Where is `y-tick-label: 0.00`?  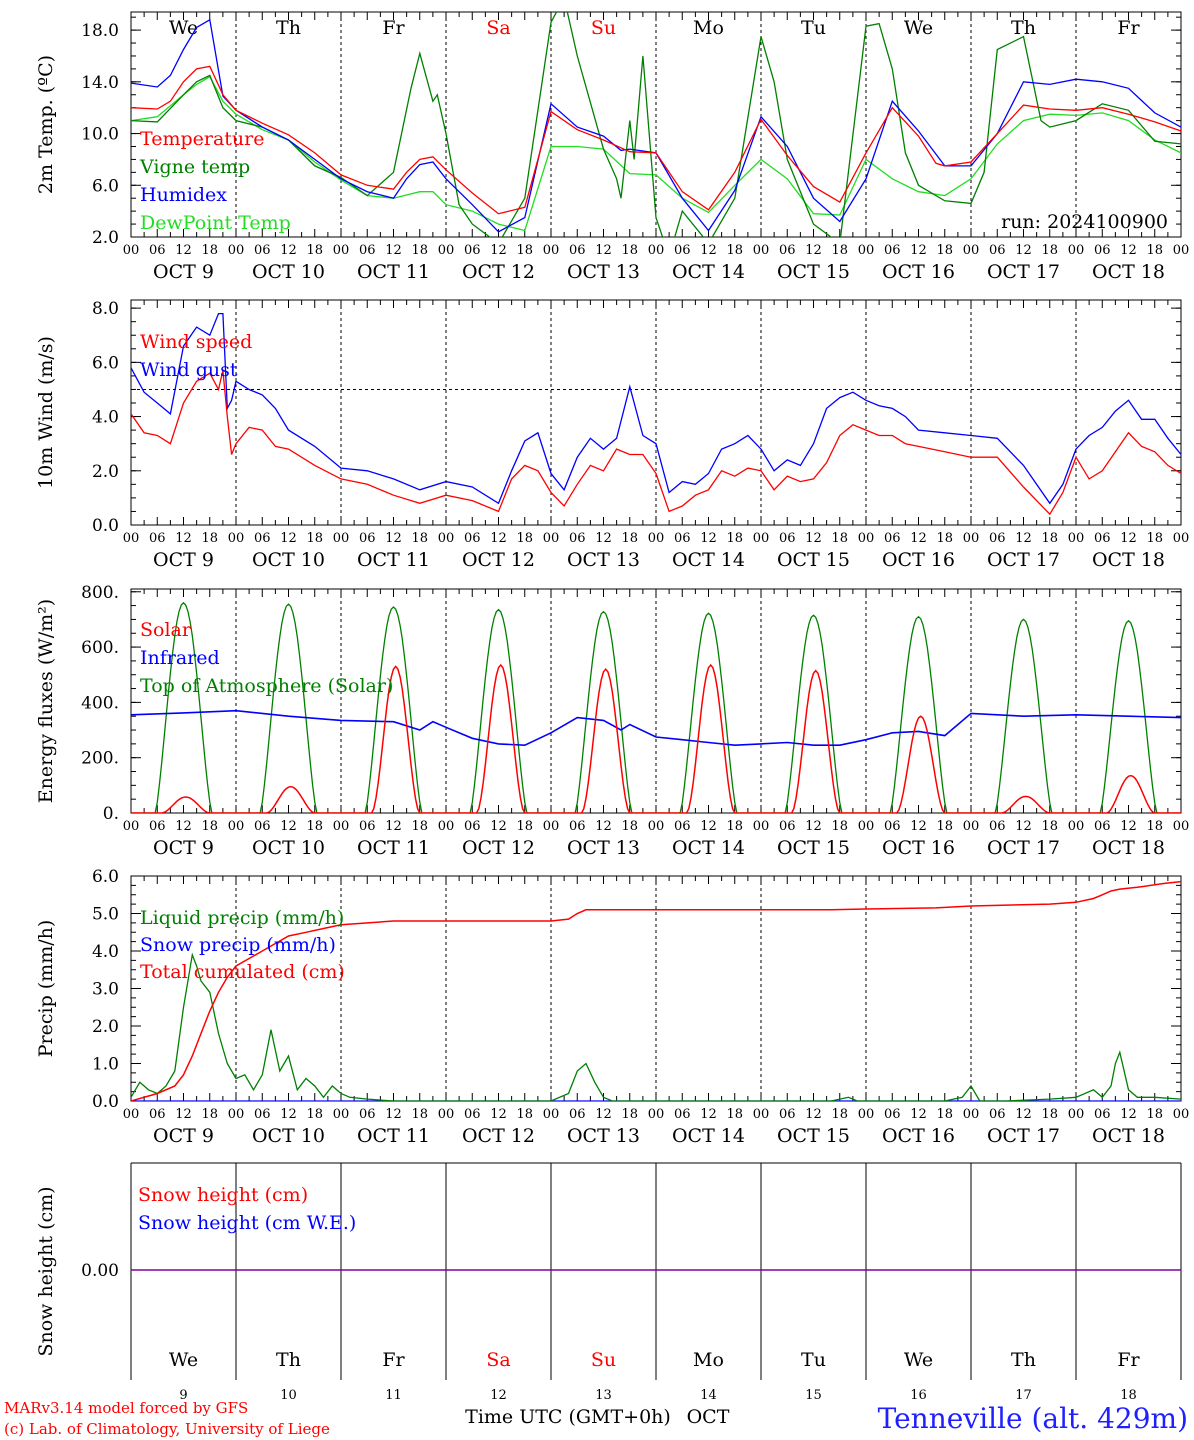 y-tick-label: 0.00 is located at coordinates (100, 1271).